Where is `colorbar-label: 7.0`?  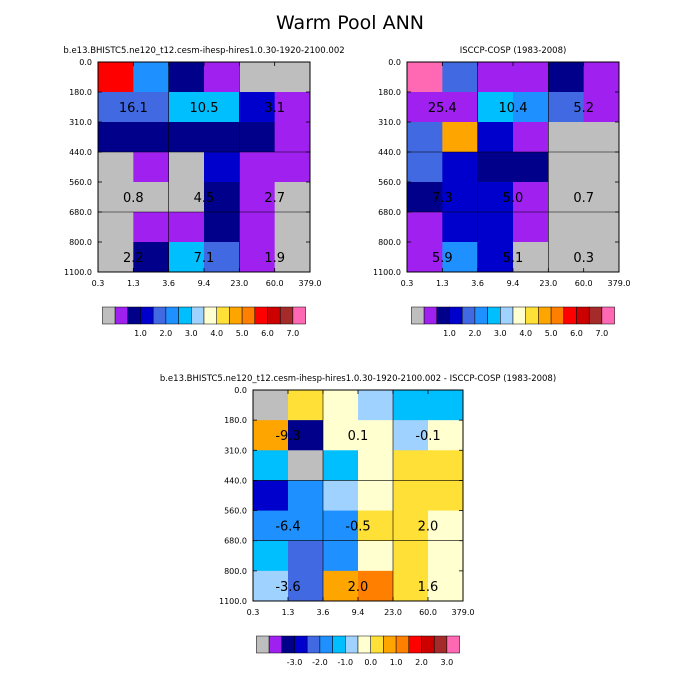 colorbar-label: 7.0 is located at coordinates (293, 333).